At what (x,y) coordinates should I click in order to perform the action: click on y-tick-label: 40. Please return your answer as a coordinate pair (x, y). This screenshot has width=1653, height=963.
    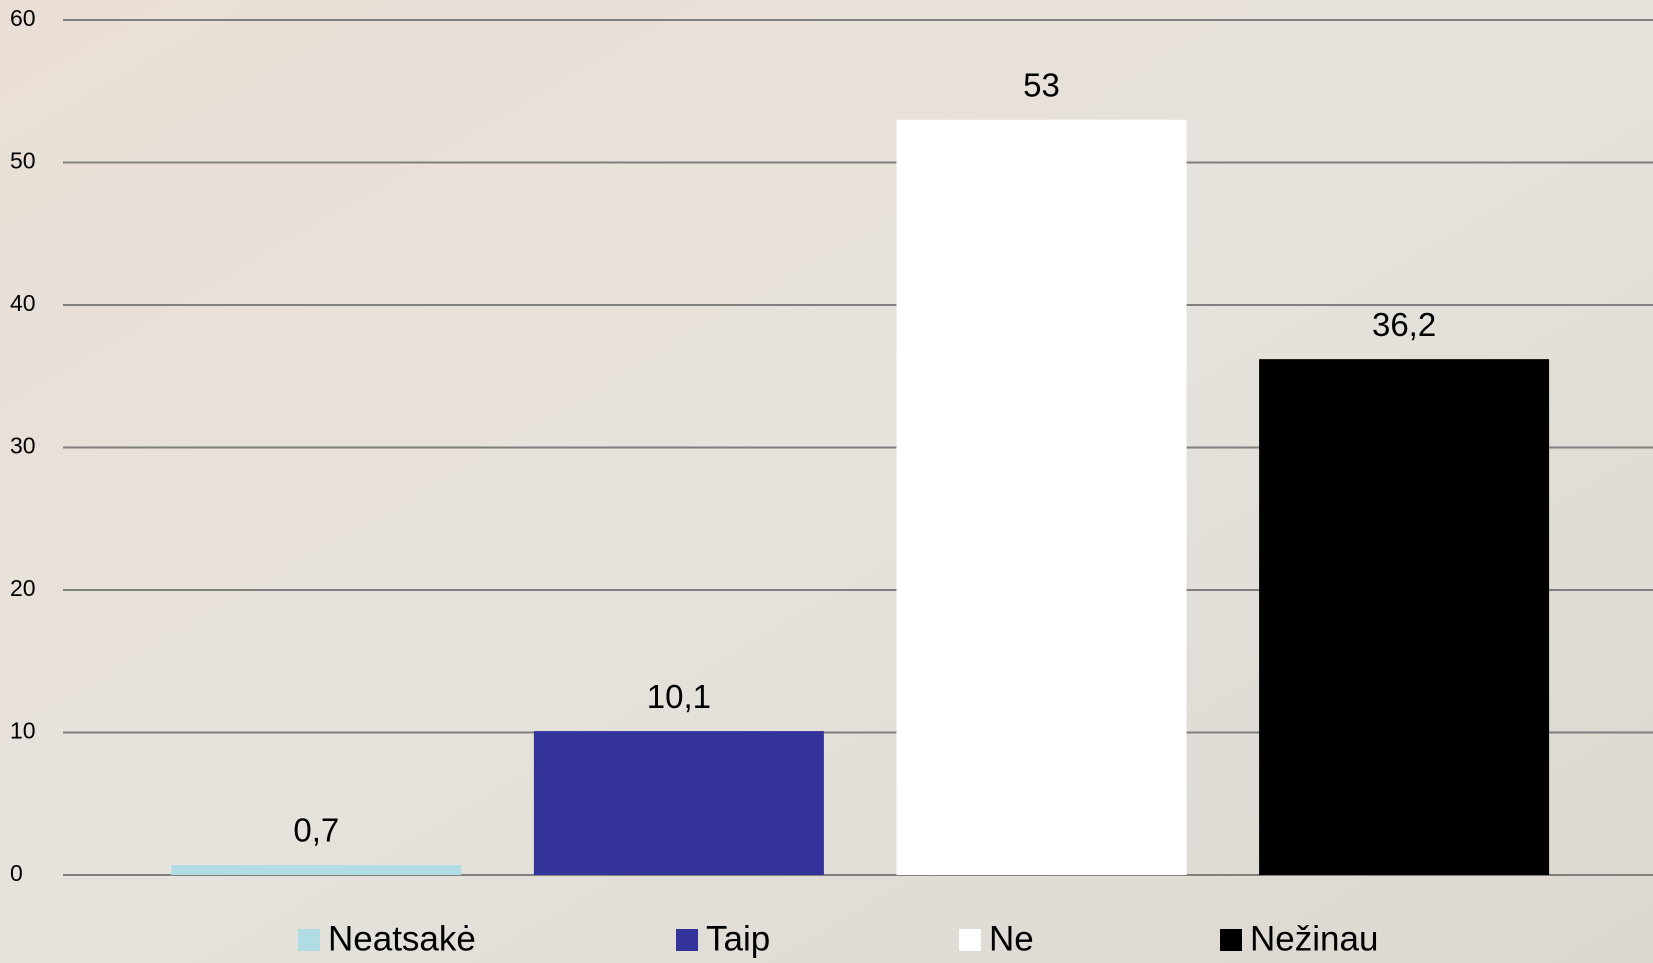
    Looking at the image, I should click on (23, 303).